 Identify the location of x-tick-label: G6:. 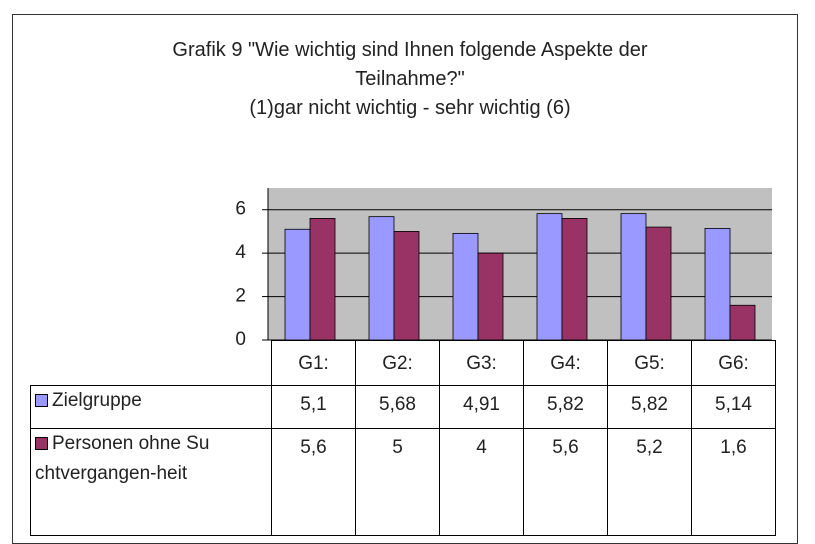
(733, 363).